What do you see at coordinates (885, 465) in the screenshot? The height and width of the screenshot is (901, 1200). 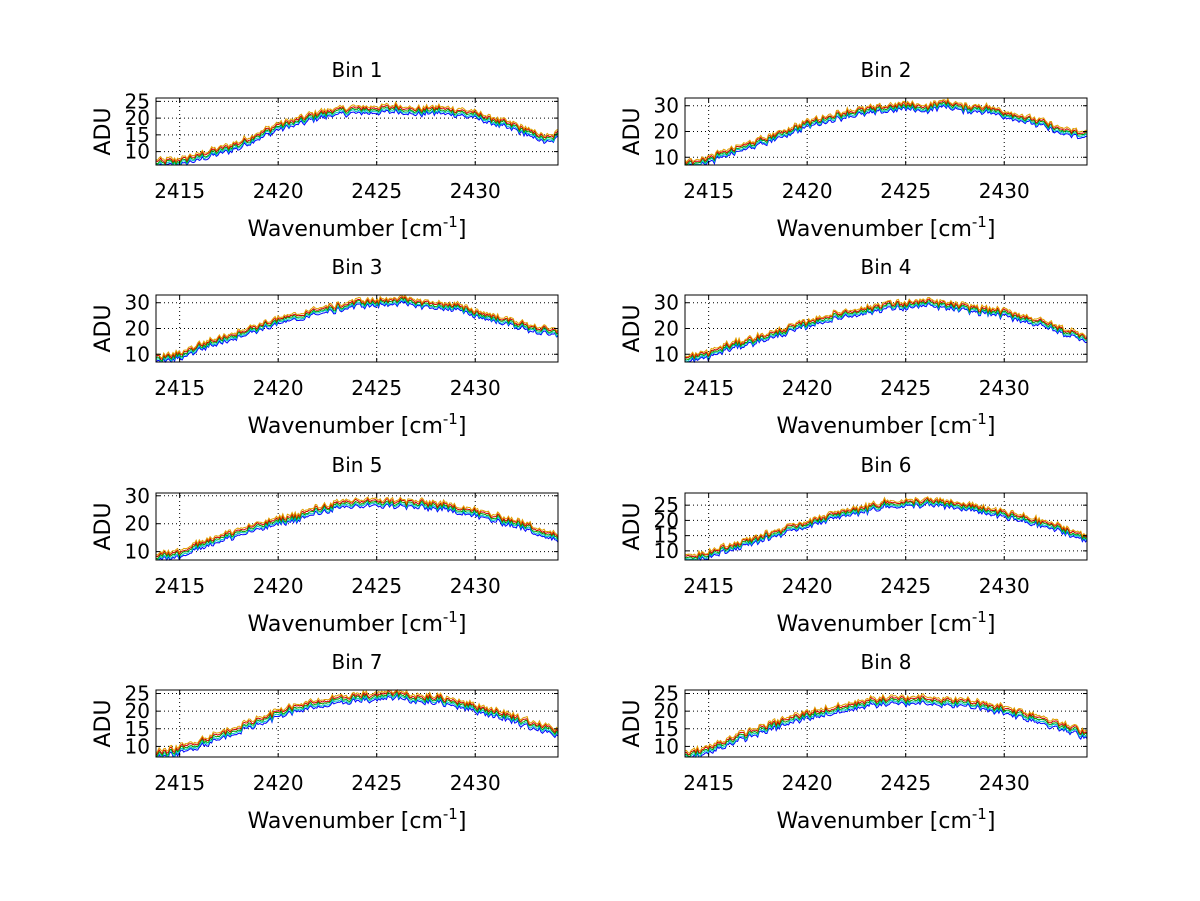 I see `subplot-title: Bin 6` at bounding box center [885, 465].